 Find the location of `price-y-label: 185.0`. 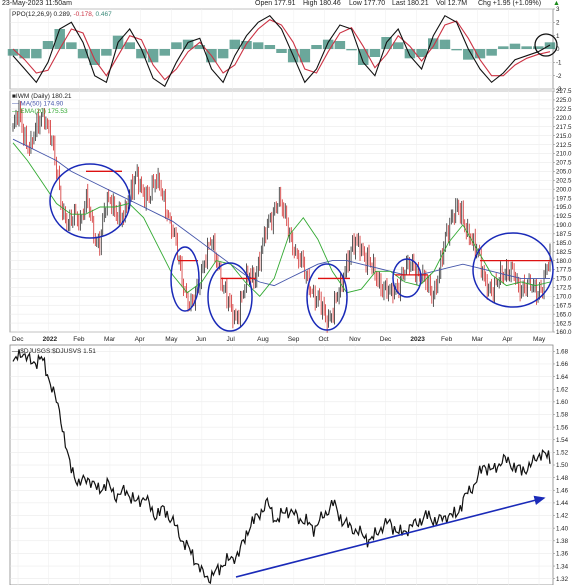

price-y-label: 185.0 is located at coordinates (564, 243).